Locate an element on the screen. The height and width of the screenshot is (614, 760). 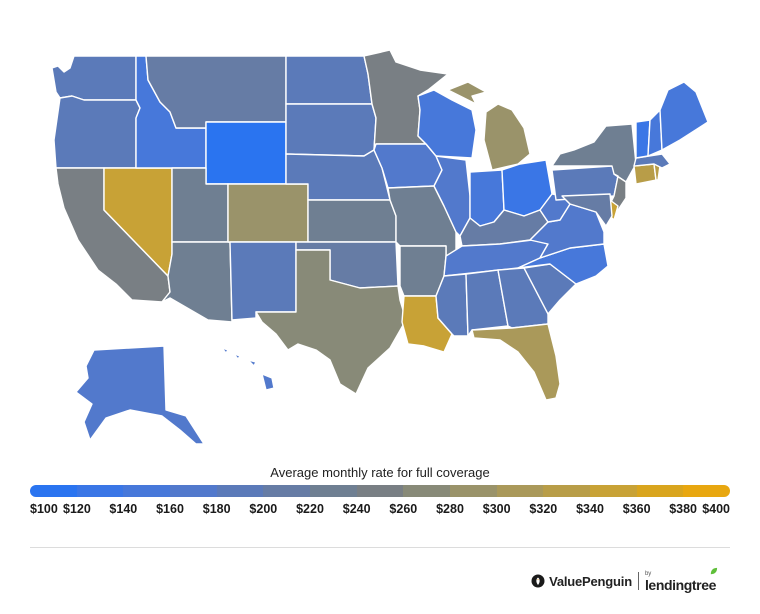
legend-tick-label: $280 is located at coordinates (450, 509).